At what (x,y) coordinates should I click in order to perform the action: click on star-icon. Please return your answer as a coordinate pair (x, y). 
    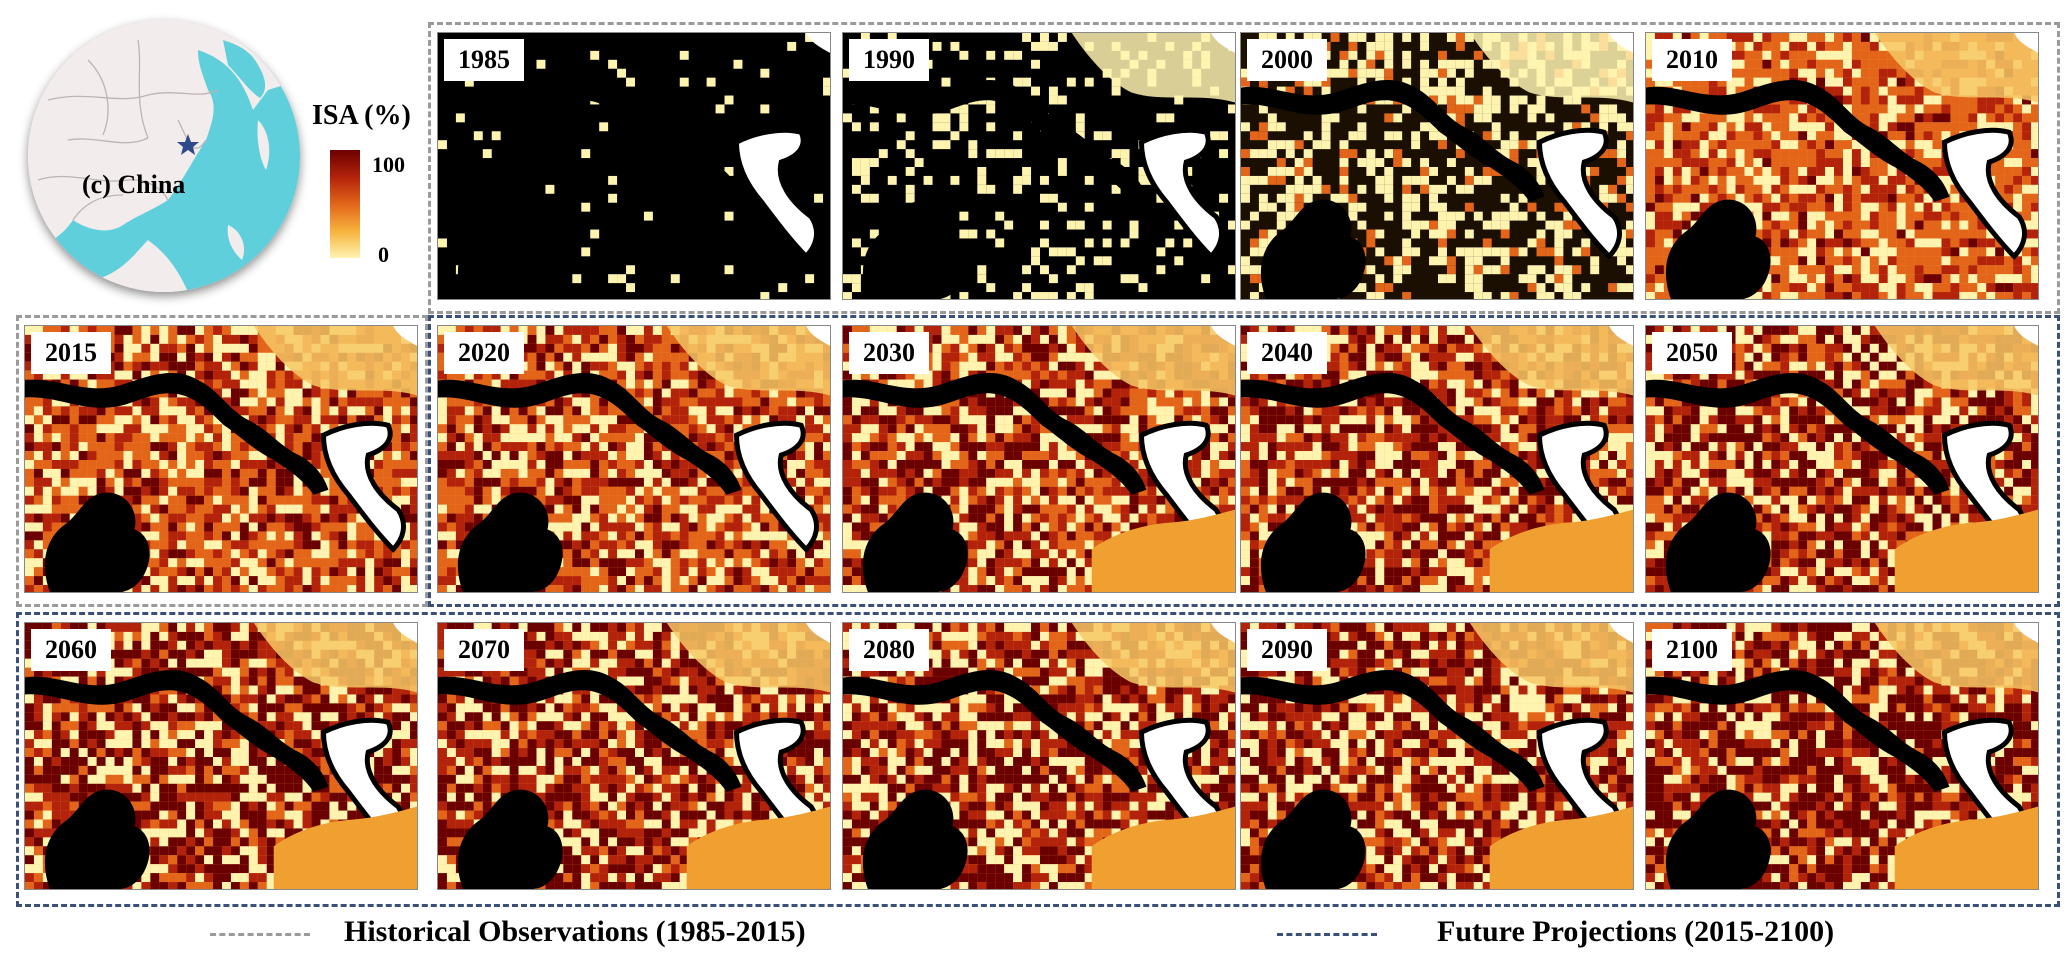
    Looking at the image, I should click on (188, 144).